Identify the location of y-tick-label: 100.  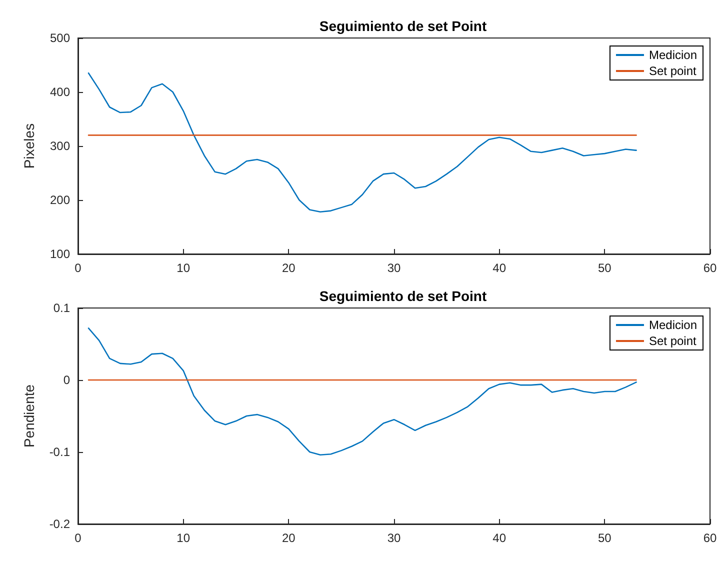
(60, 254).